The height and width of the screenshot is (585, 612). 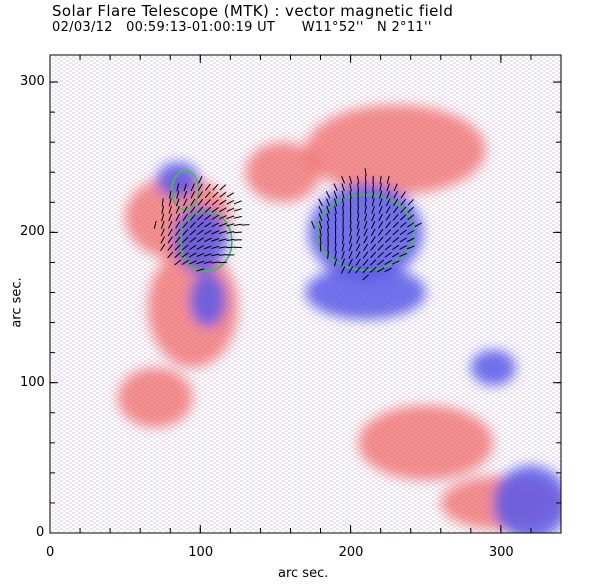 What do you see at coordinates (32, 82) in the screenshot?
I see `y-tick-label: 300` at bounding box center [32, 82].